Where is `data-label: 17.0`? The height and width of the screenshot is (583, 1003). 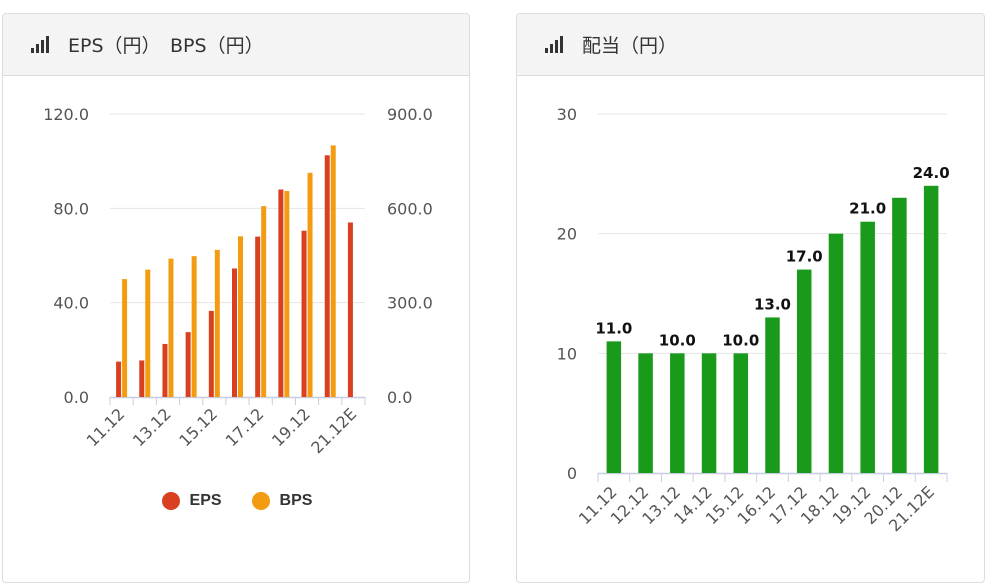 data-label: 17.0 is located at coordinates (804, 257).